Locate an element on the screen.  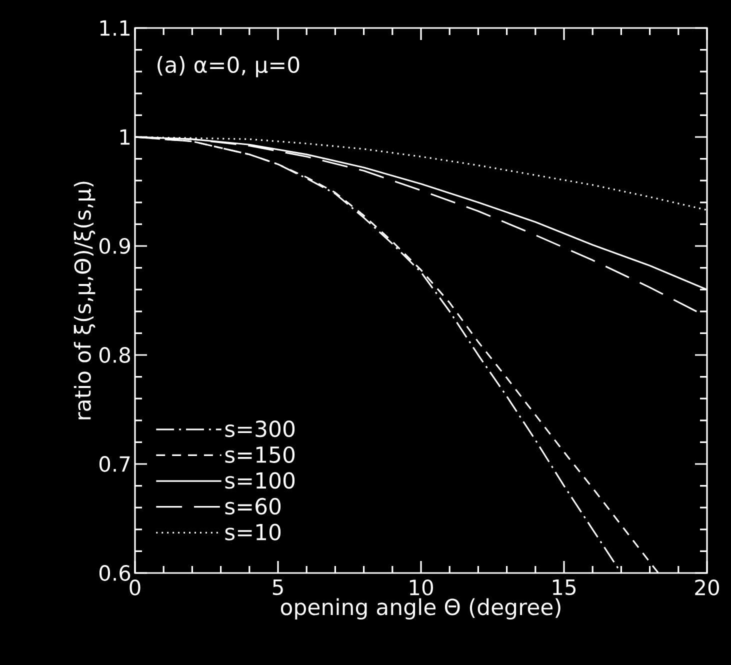
y-tick-label: 1 is located at coordinates (125, 137).